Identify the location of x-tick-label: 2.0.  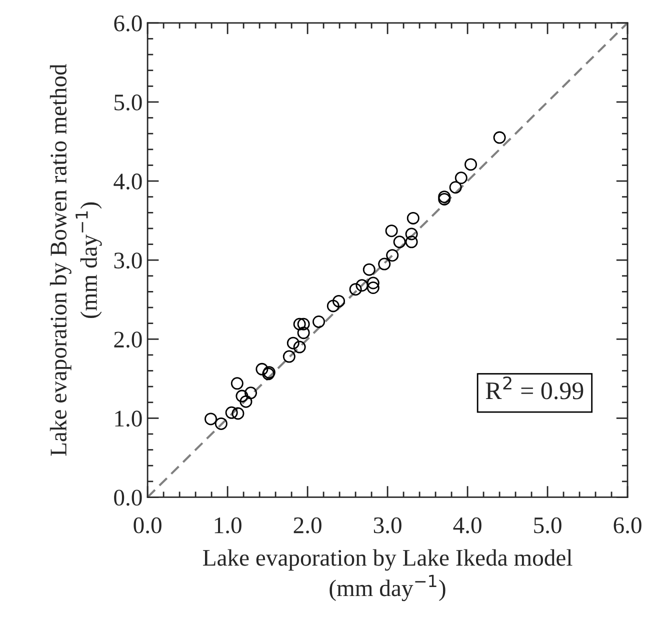
(308, 525).